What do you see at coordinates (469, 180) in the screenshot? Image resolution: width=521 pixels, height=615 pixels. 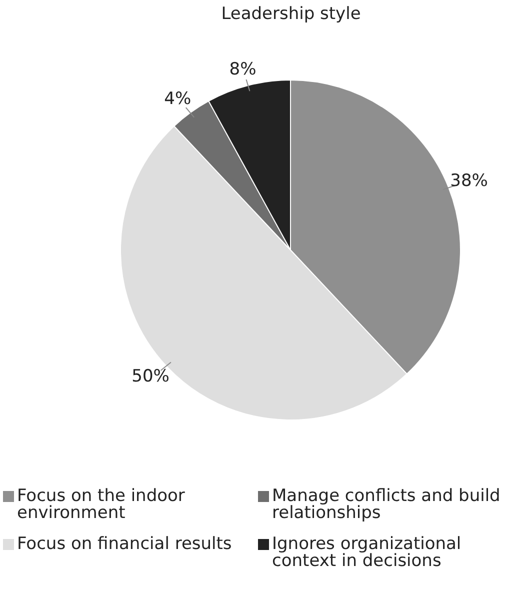 I see `data-label: 38%` at bounding box center [469, 180].